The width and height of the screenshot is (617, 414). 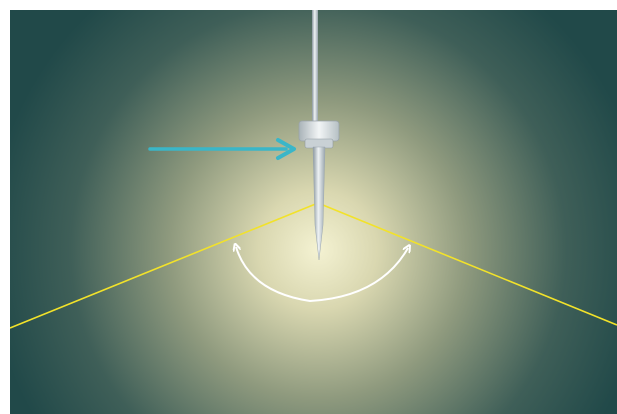 I want to click on probe-collar, so click(x=319, y=131).